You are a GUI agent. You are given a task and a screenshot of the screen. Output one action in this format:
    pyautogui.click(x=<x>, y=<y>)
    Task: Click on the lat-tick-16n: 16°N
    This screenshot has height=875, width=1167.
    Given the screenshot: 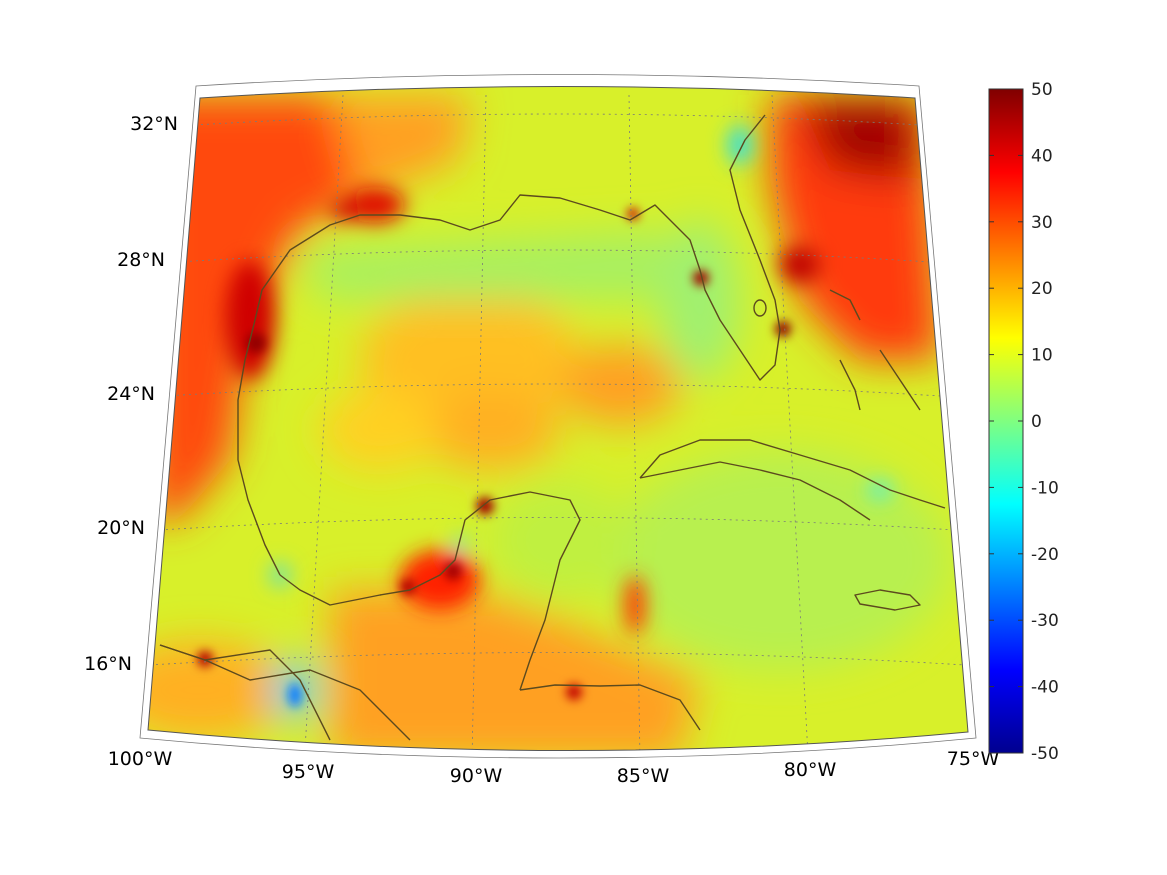 What is the action you would take?
    pyautogui.click(x=108, y=664)
    